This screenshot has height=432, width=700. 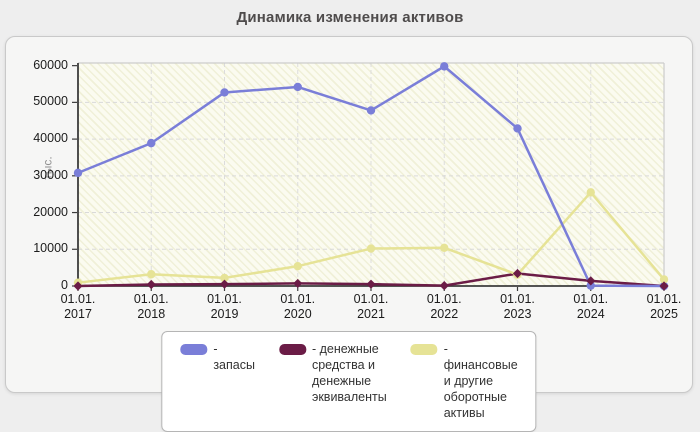 I want to click on x-tick-year: 2017, so click(x=78, y=314).